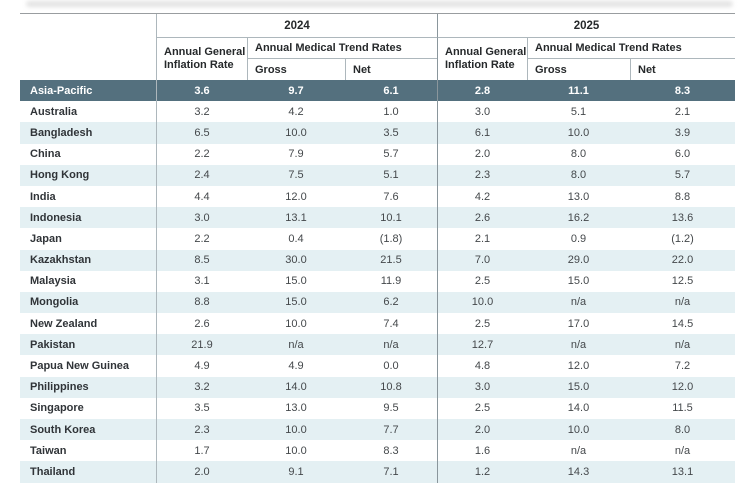 The width and height of the screenshot is (741, 486). What do you see at coordinates (54, 302) in the screenshot?
I see `country-label: Mongolia` at bounding box center [54, 302].